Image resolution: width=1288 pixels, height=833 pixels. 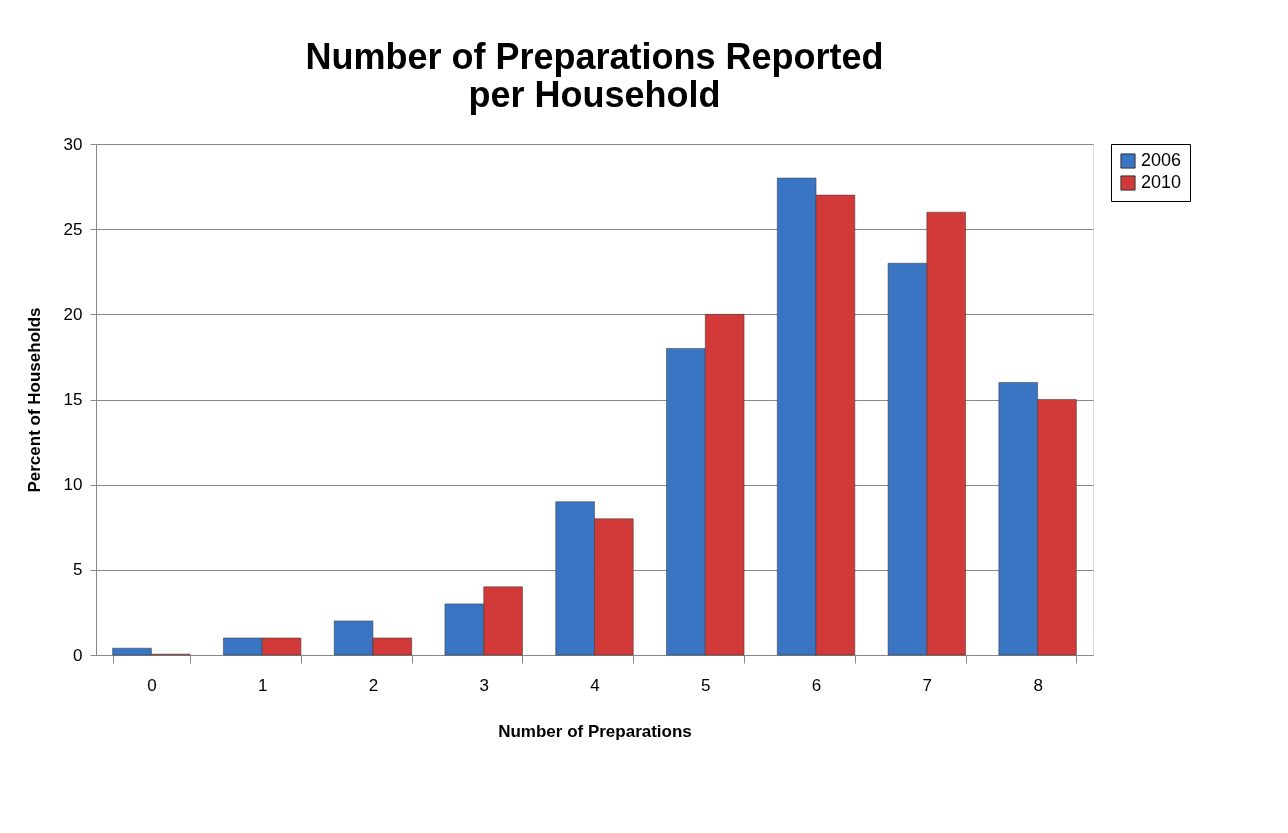 What do you see at coordinates (78, 655) in the screenshot?
I see `y-tick-label: 0` at bounding box center [78, 655].